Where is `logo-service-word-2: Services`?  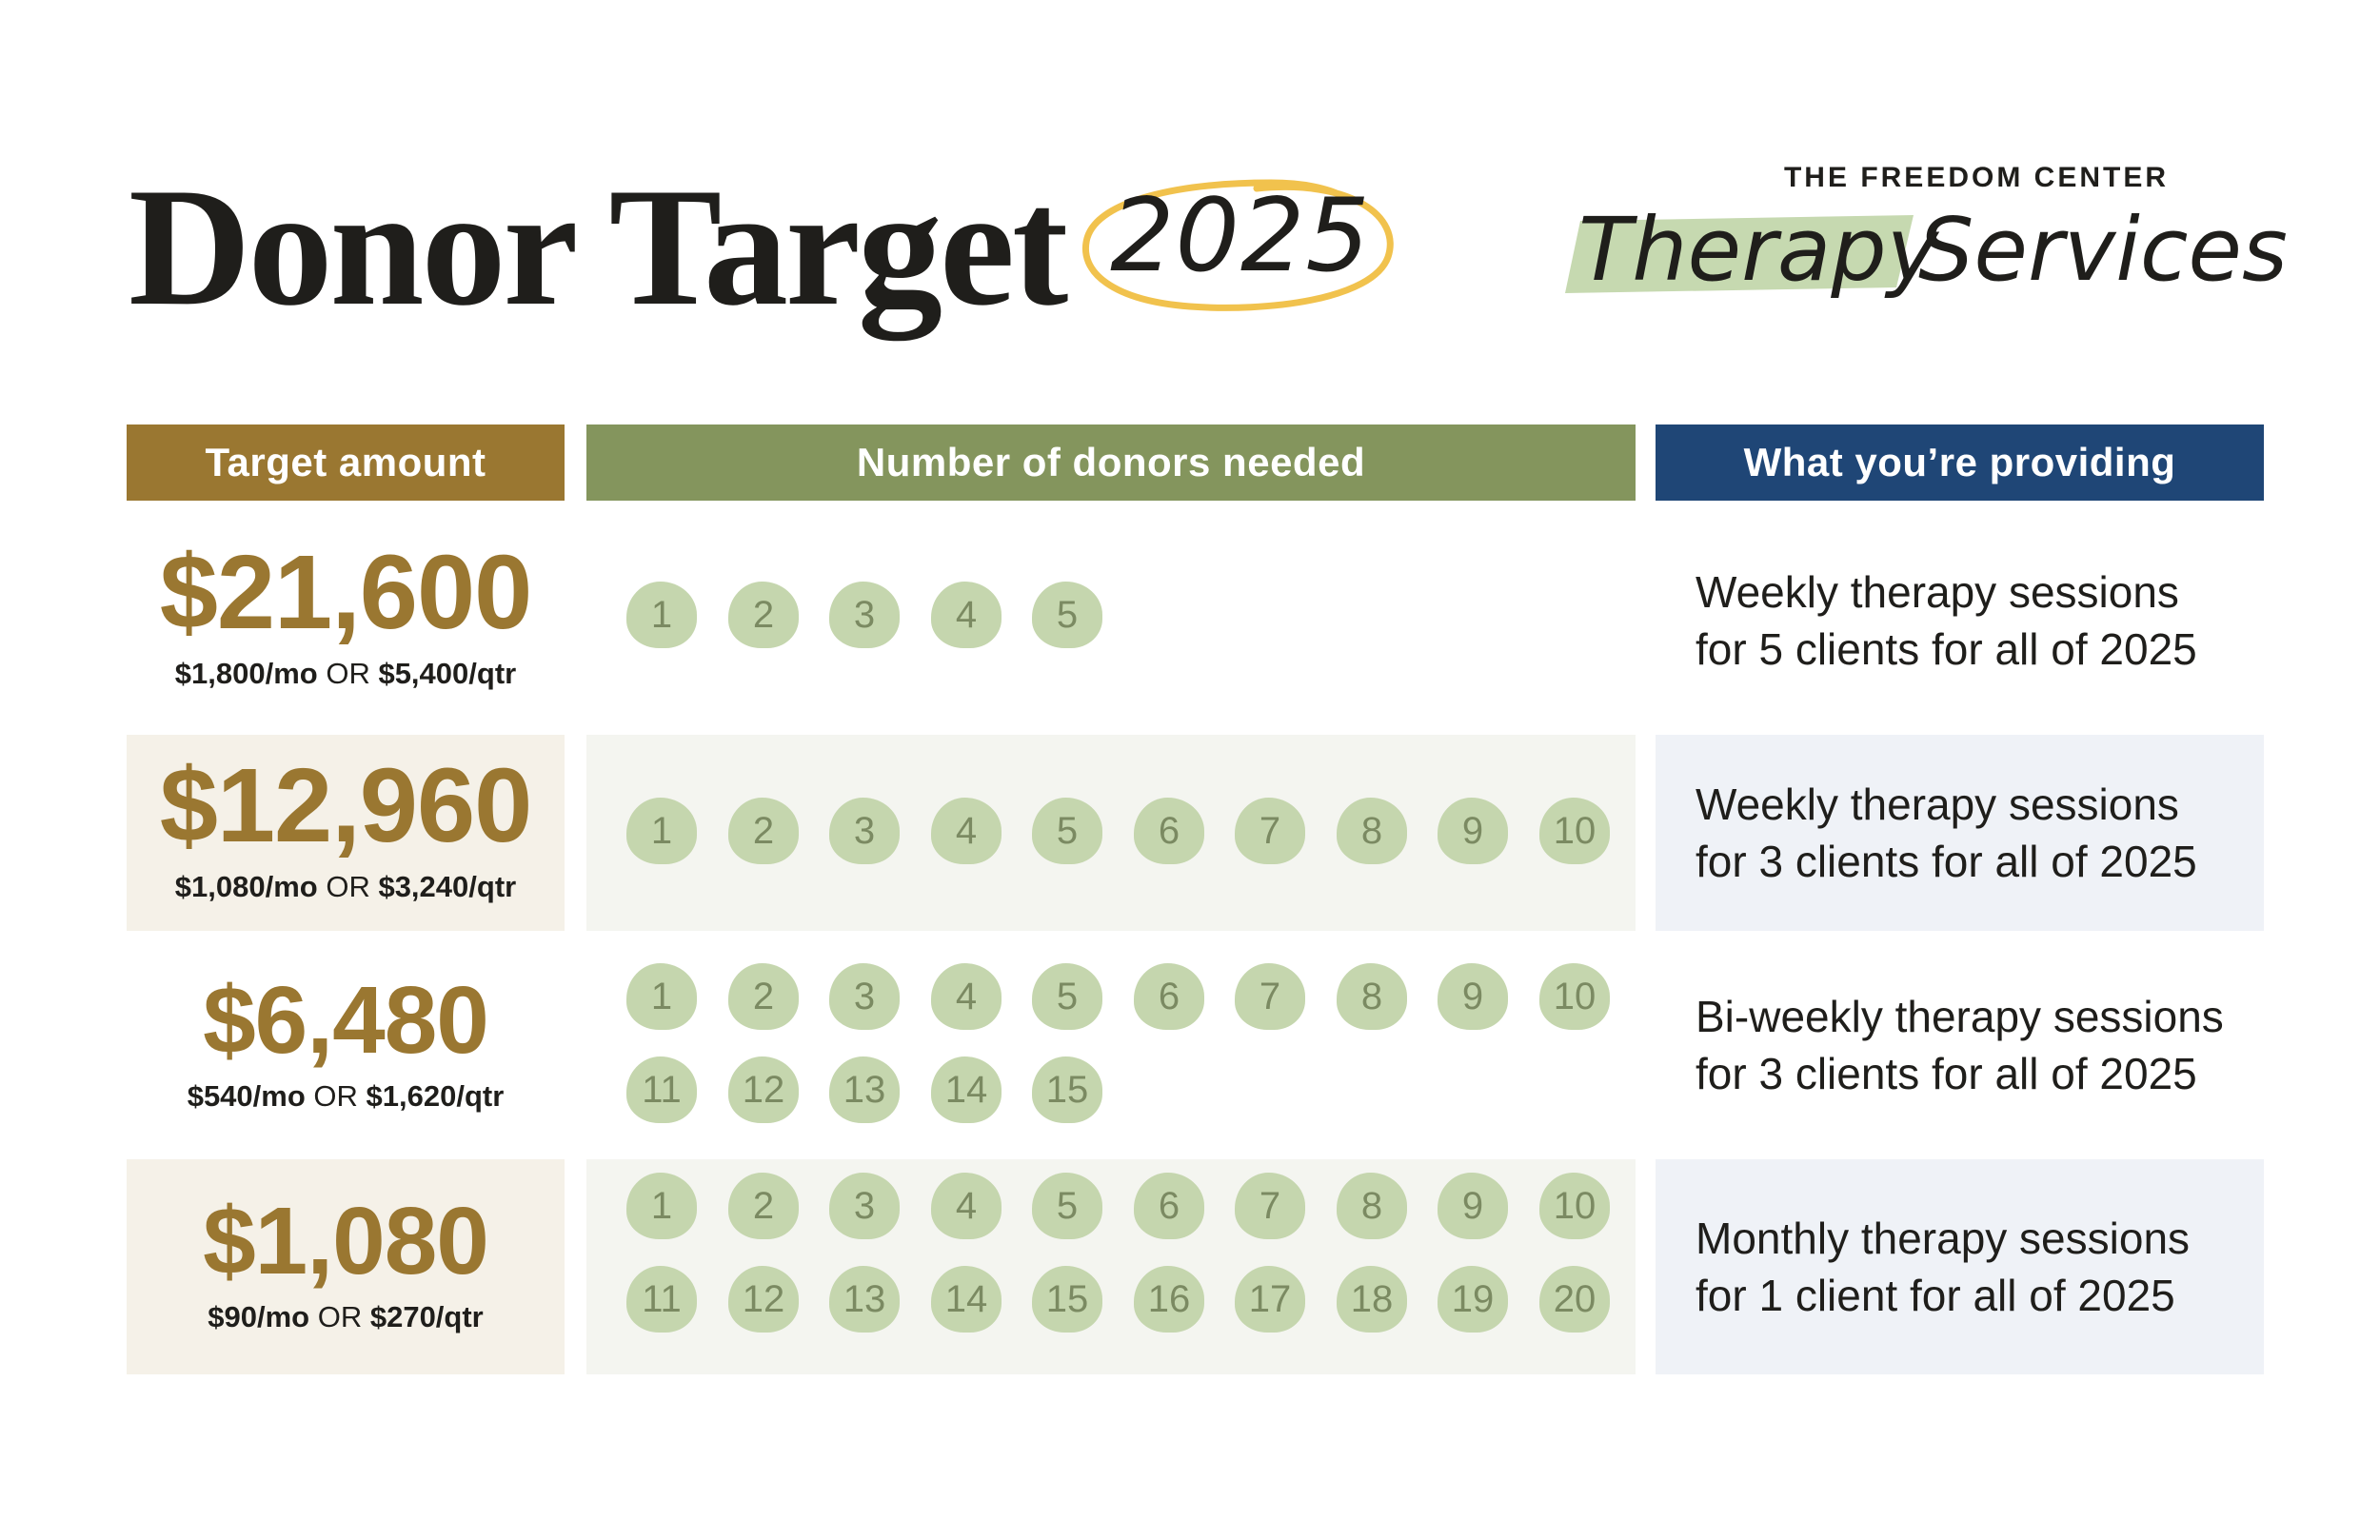 logo-service-word-2: Services is located at coordinates (2103, 250).